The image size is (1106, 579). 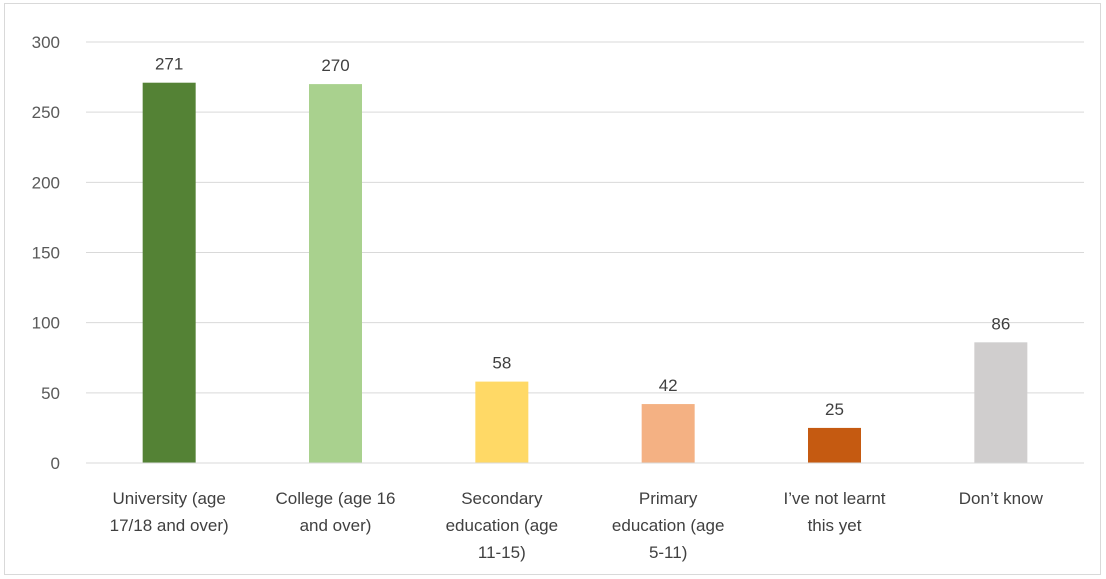 I want to click on category-label: I’ve not learnt, so click(x=834, y=498).